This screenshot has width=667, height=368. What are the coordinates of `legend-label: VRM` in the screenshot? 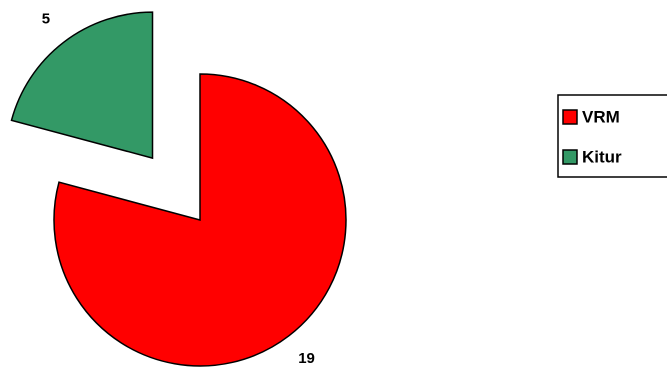 It's located at (601, 116).